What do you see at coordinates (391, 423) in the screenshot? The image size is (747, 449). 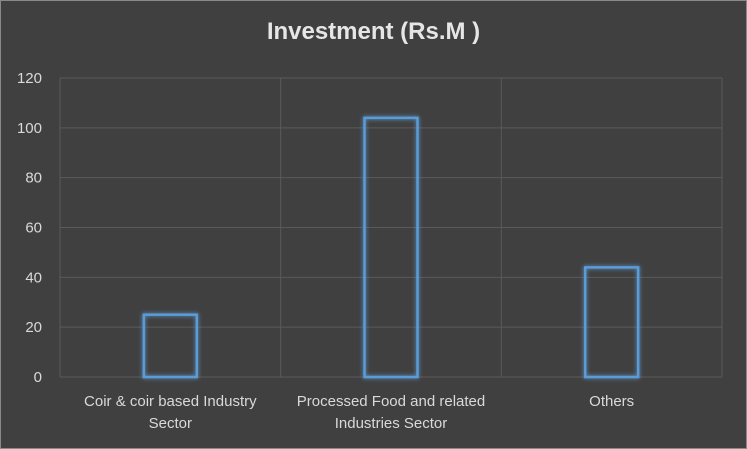 I see `x-category-label: Industries Sector` at bounding box center [391, 423].